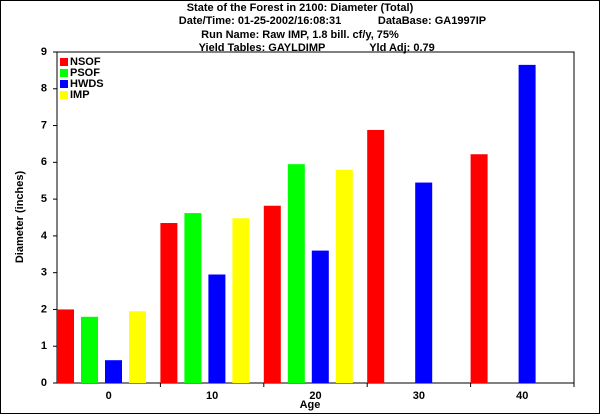 The width and height of the screenshot is (600, 414). What do you see at coordinates (44, 236) in the screenshot?
I see `y-tick-label: 4` at bounding box center [44, 236].